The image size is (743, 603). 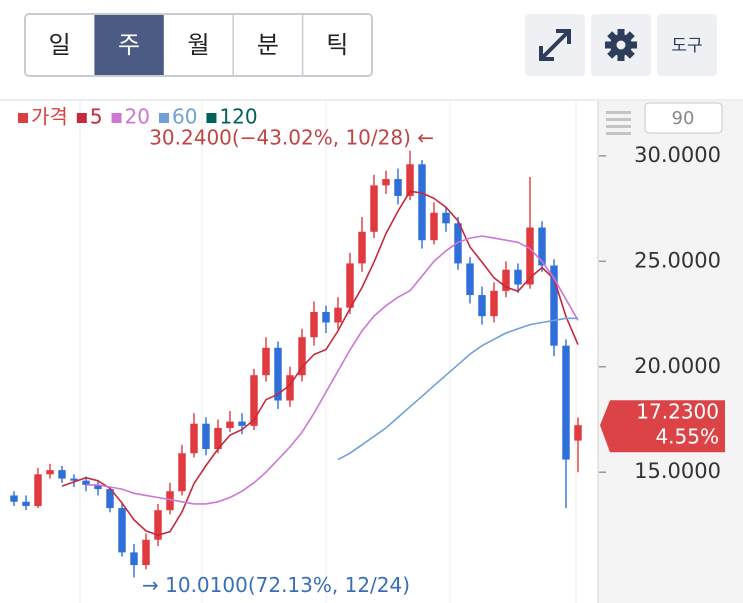 I want to click on zoom-value: 90, so click(x=683, y=118).